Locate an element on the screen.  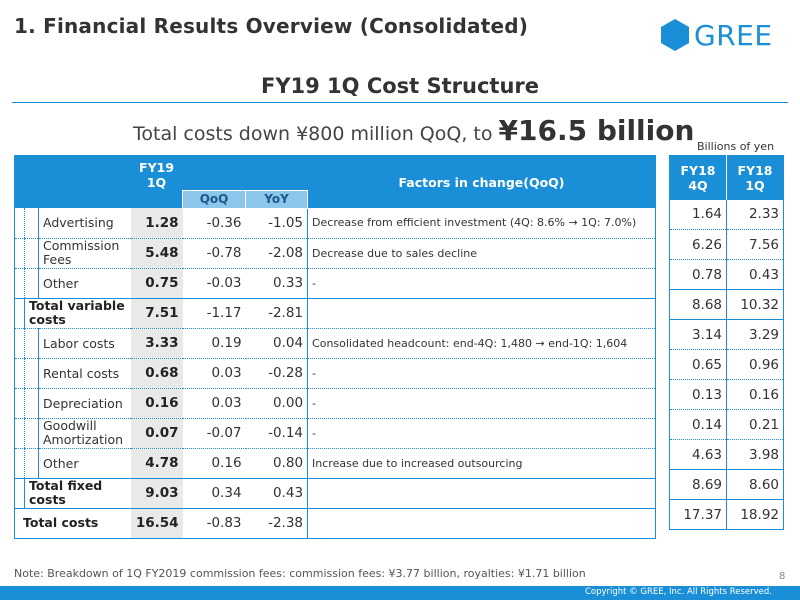
side-value-1q: 18.92 is located at coordinates (755, 514).